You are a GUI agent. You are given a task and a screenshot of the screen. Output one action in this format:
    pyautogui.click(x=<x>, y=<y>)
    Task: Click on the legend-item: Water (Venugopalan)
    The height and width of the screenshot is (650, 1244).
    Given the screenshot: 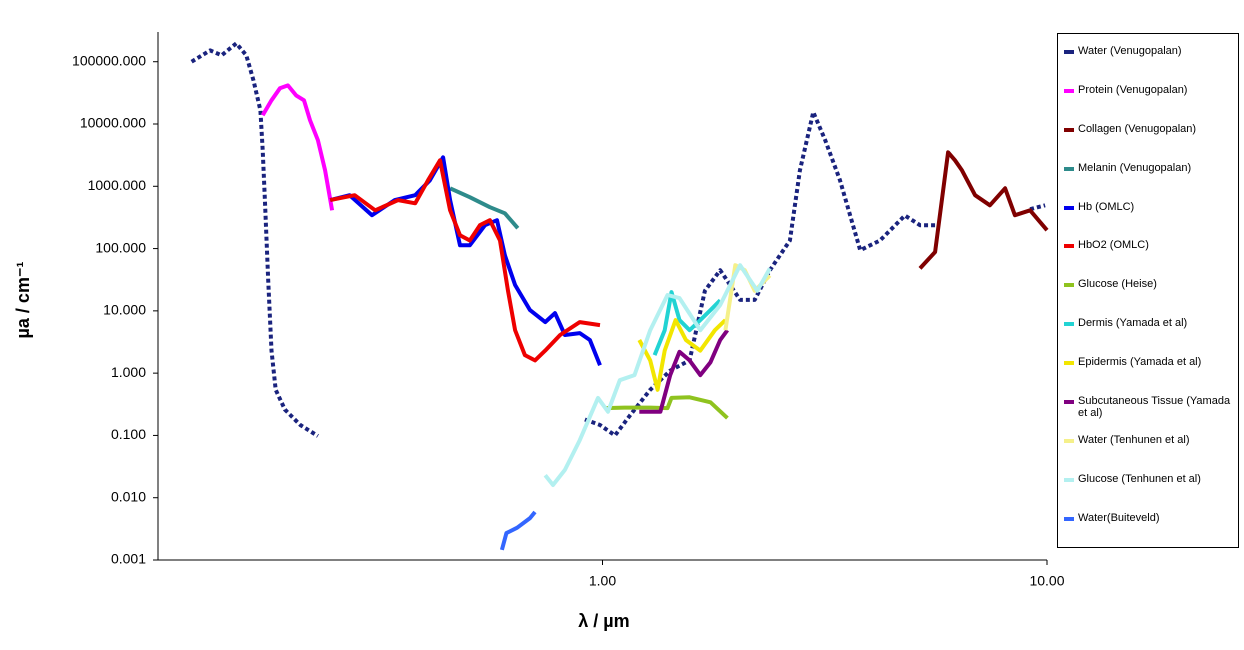 What is the action you would take?
    pyautogui.click(x=1148, y=57)
    